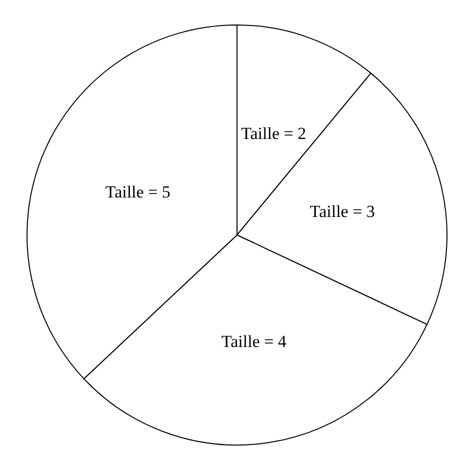  Describe the element at coordinates (254, 342) in the screenshot. I see `slice-label: Taille = 4` at that location.